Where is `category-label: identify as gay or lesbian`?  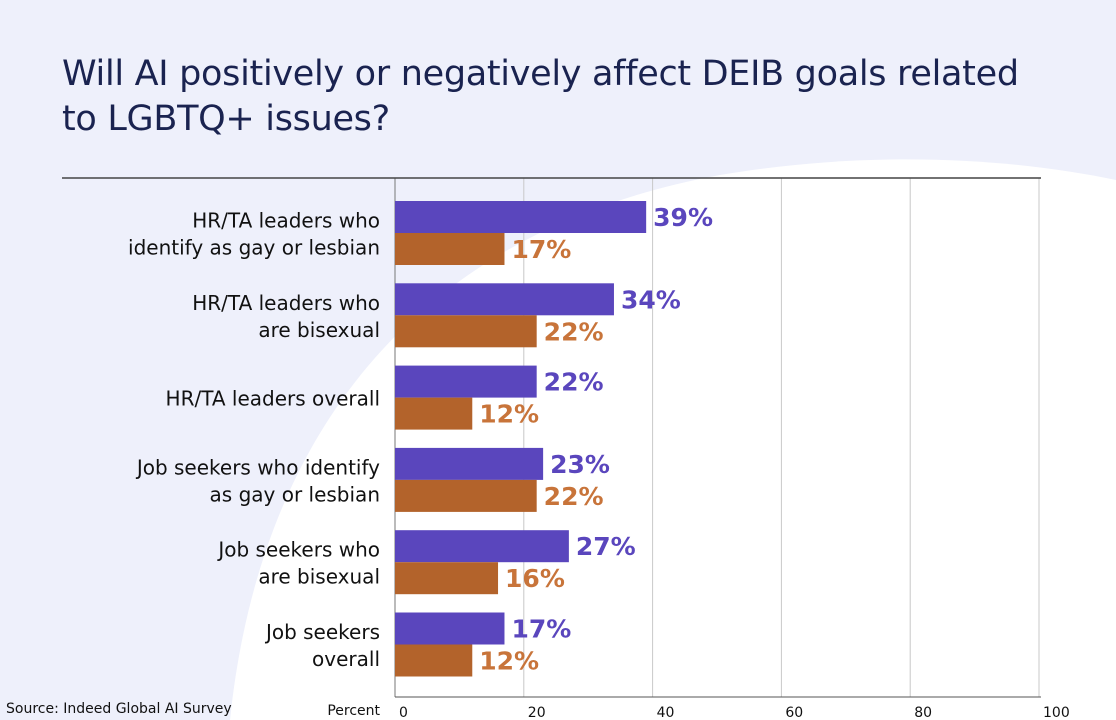
category-label: identify as gay or lesbian is located at coordinates (254, 248).